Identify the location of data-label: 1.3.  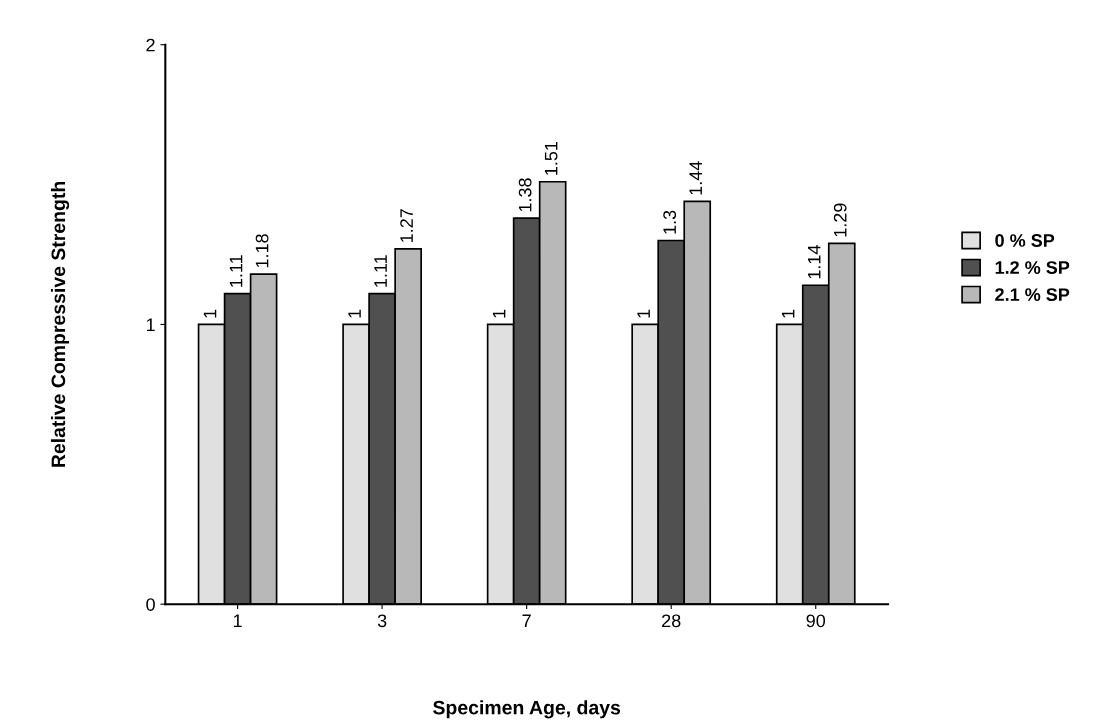
(670, 222).